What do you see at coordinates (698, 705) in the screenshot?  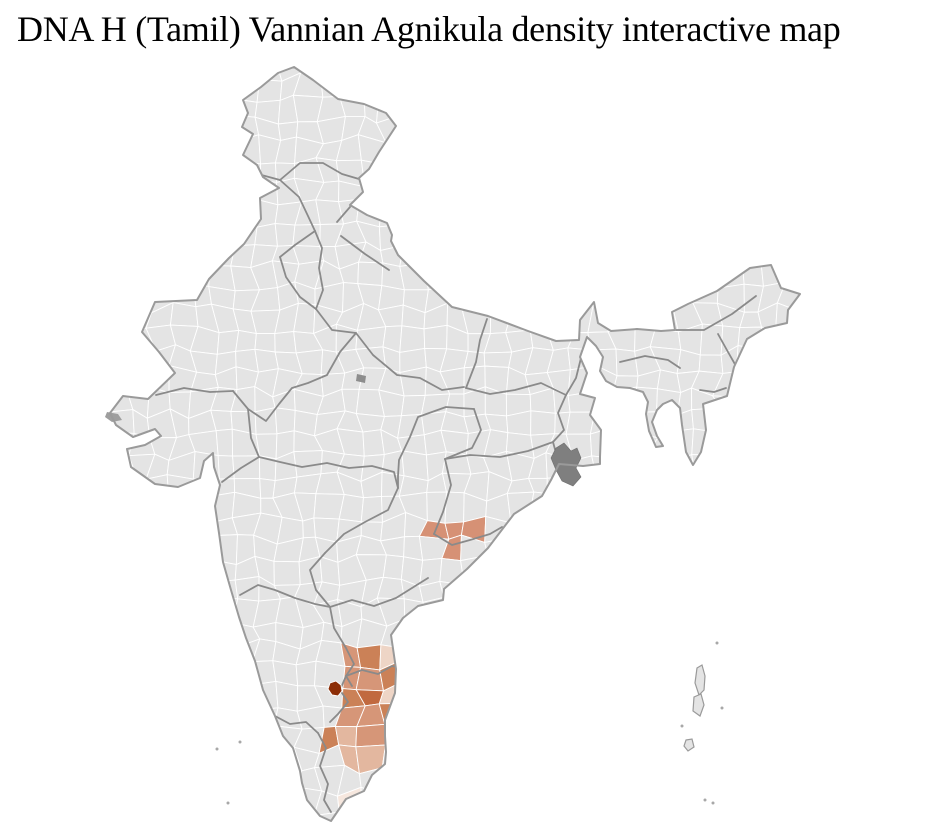 I see `andaman-island` at bounding box center [698, 705].